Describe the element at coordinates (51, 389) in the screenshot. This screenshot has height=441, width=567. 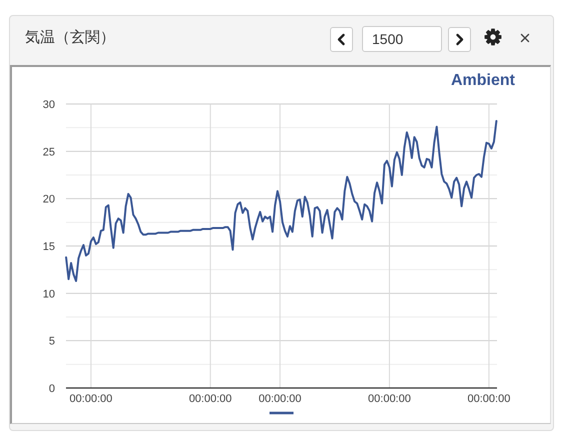
I see `y-tick-label: 0` at that location.